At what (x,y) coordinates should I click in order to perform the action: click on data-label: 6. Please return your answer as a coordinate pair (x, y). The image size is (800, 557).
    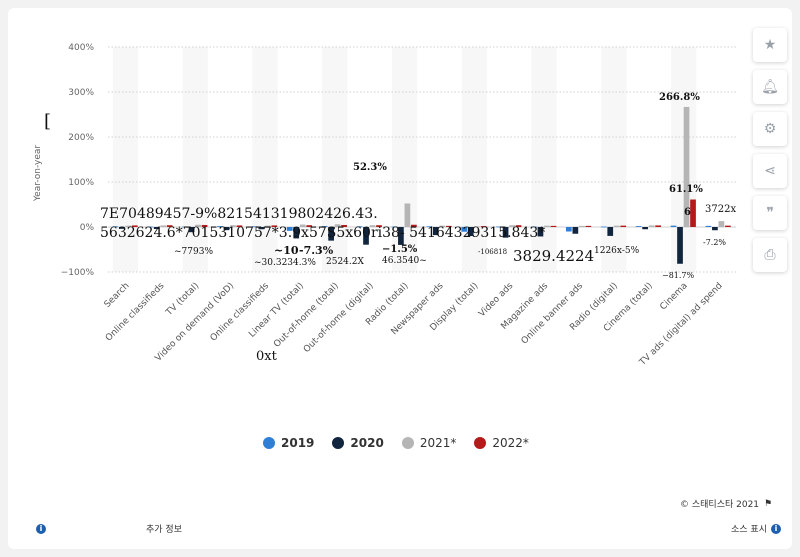
    Looking at the image, I should click on (687, 212).